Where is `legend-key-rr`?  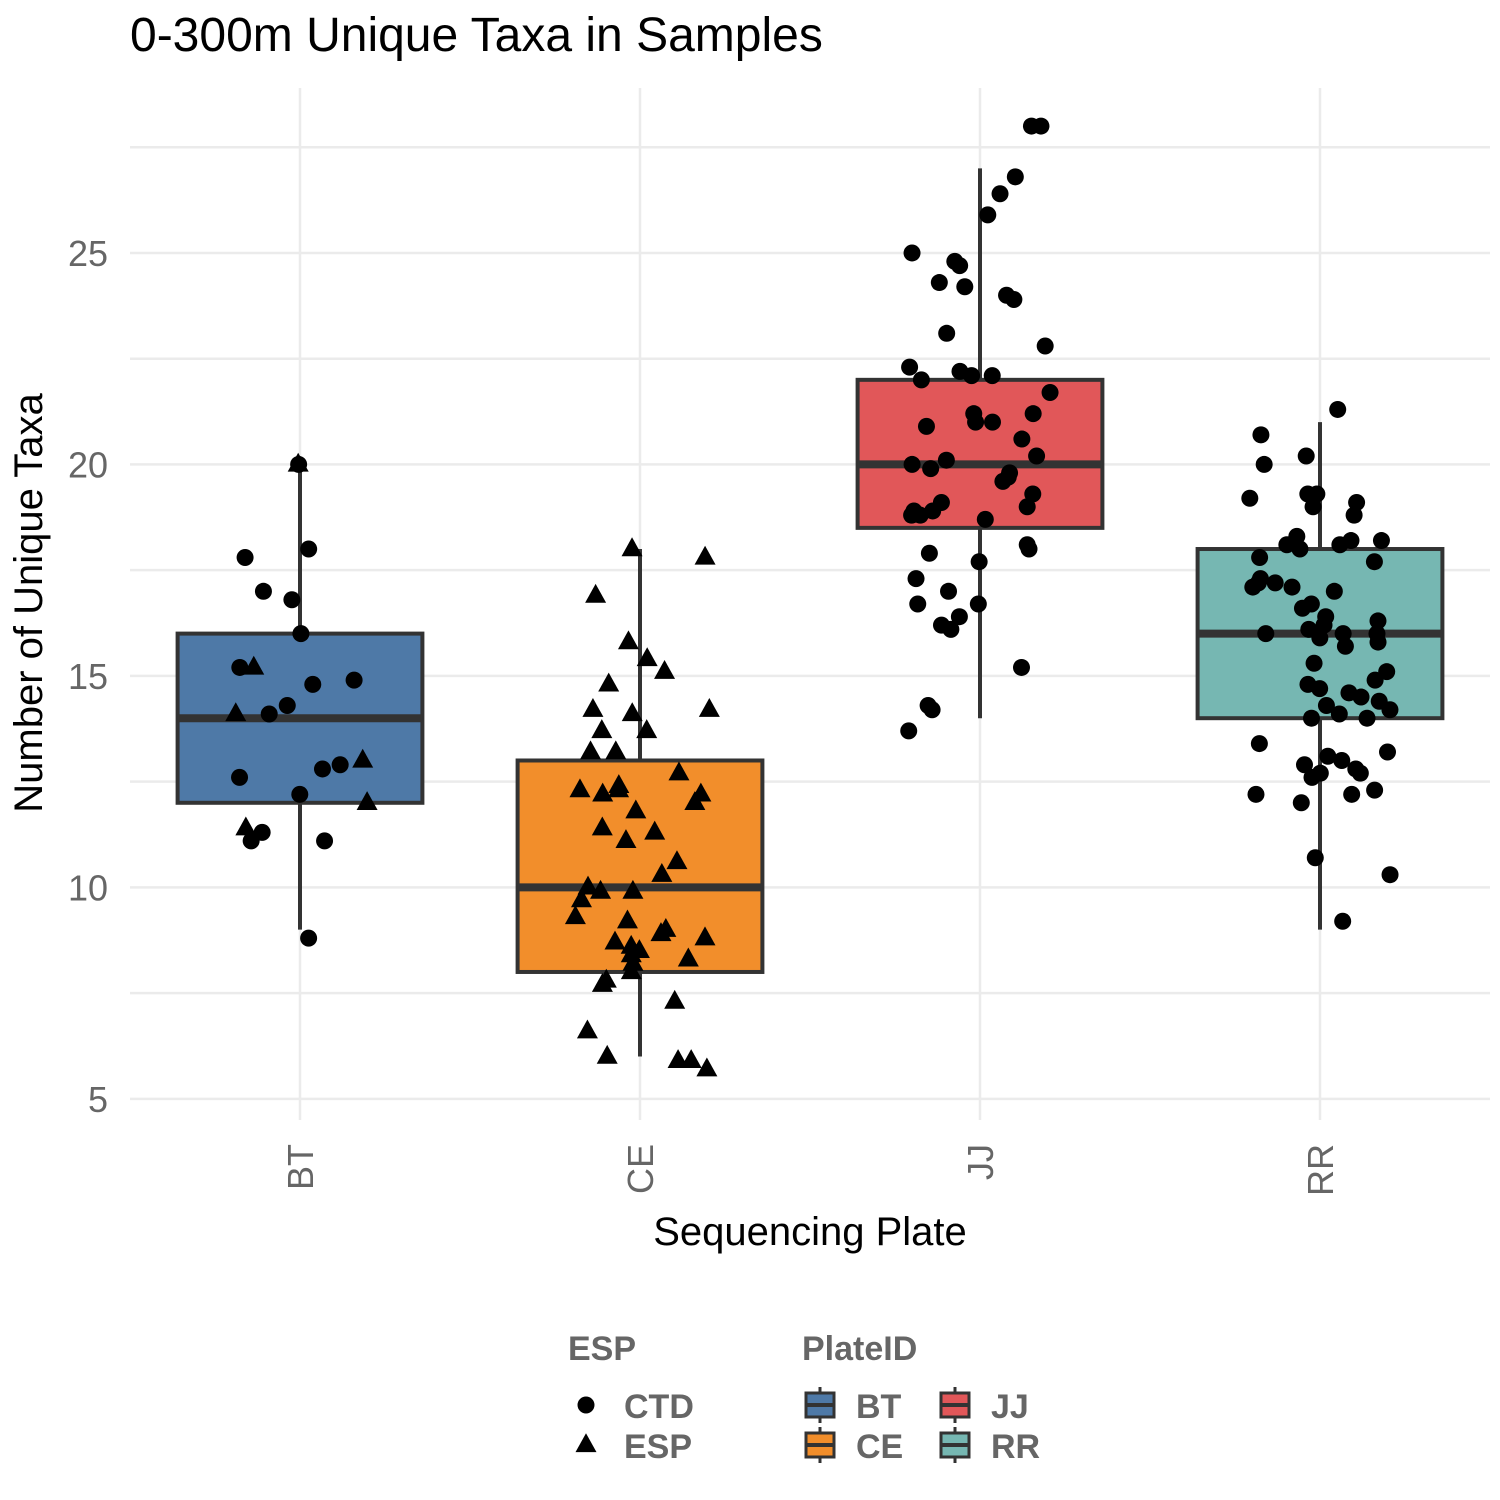 legend-key-rr is located at coordinates (955, 1445).